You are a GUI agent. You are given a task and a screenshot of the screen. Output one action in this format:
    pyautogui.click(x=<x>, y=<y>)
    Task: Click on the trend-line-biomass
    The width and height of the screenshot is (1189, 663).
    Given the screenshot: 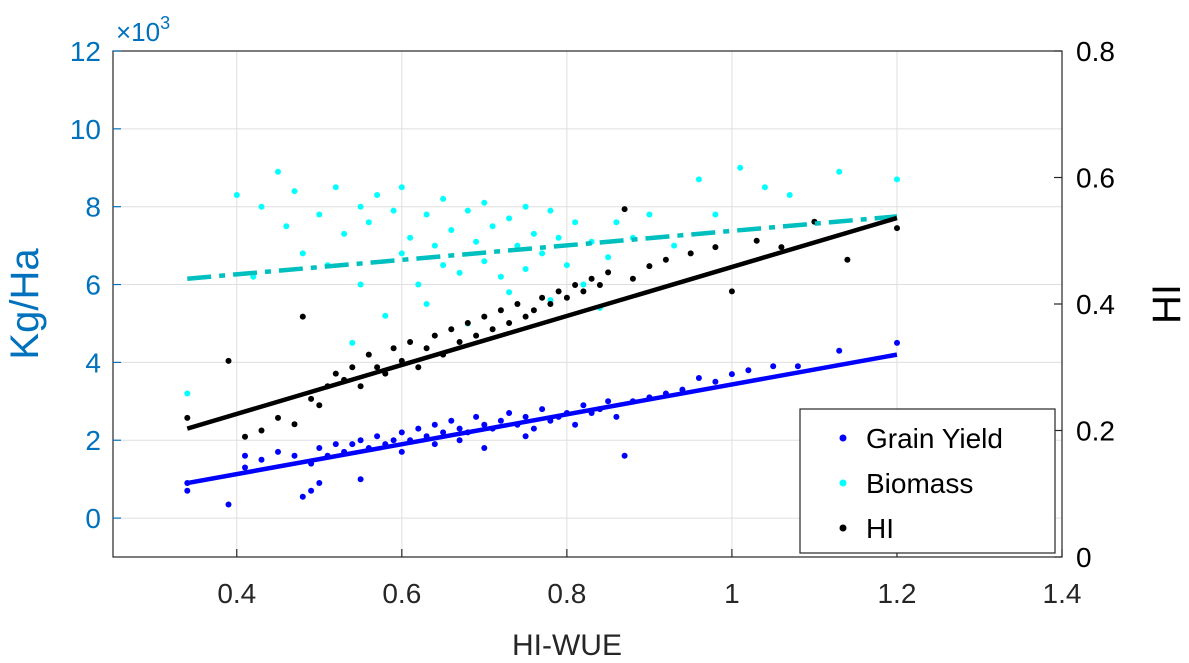 What is the action you would take?
    pyautogui.click(x=542, y=247)
    